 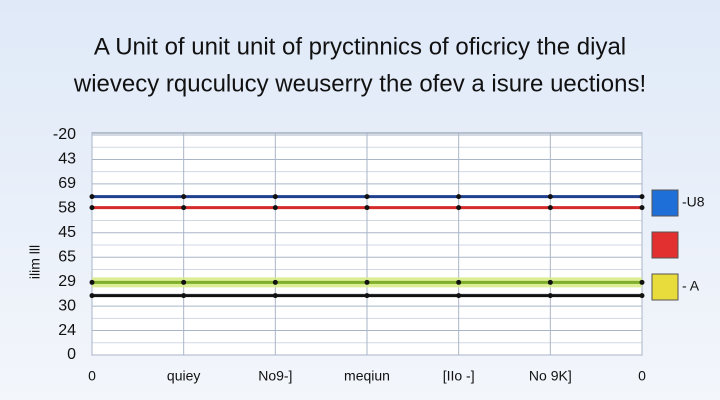 I want to click on x-tick-label: quiey, so click(x=183, y=376).